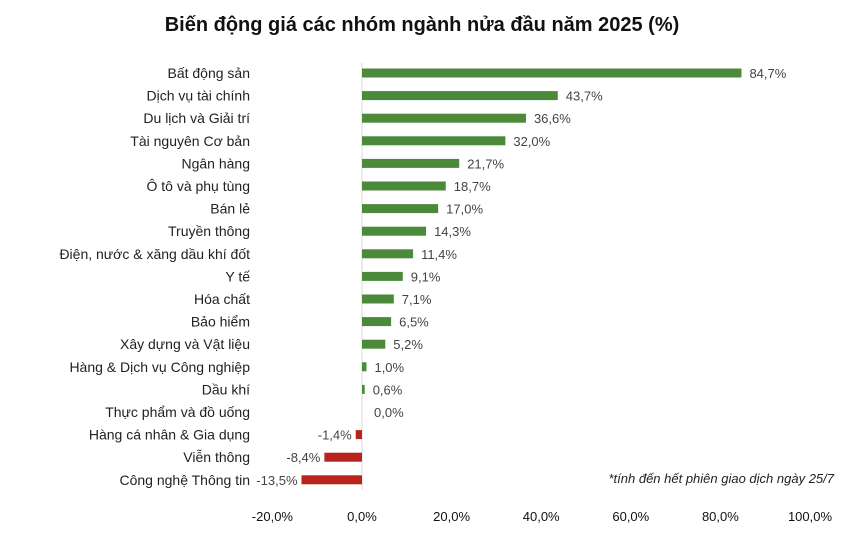  I want to click on category-label: Dầu khí, so click(226, 389).